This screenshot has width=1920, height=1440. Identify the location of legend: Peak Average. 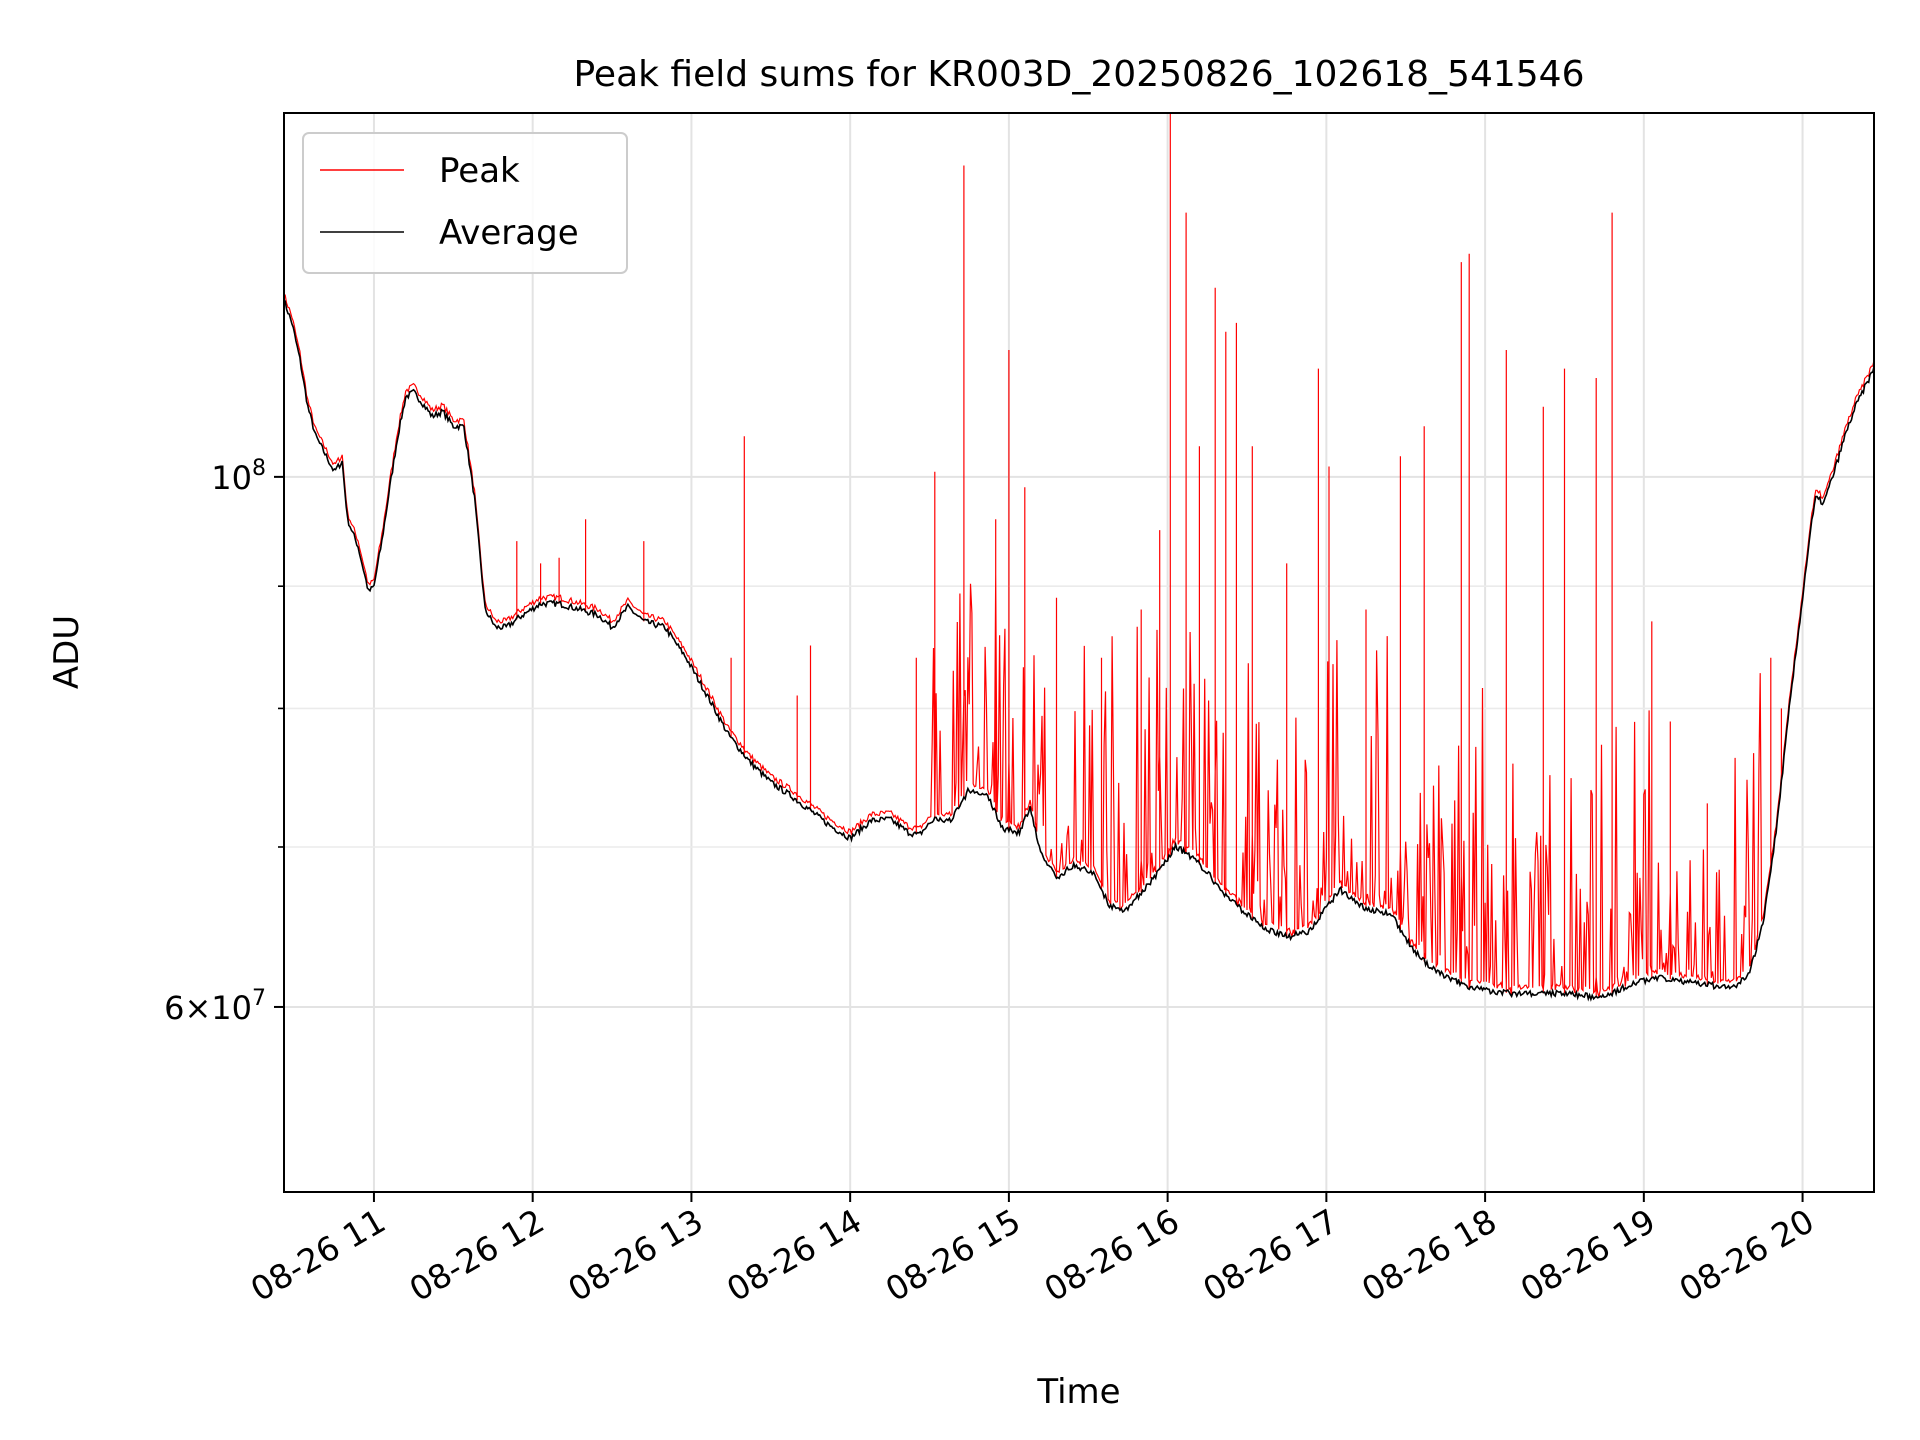
(465, 203).